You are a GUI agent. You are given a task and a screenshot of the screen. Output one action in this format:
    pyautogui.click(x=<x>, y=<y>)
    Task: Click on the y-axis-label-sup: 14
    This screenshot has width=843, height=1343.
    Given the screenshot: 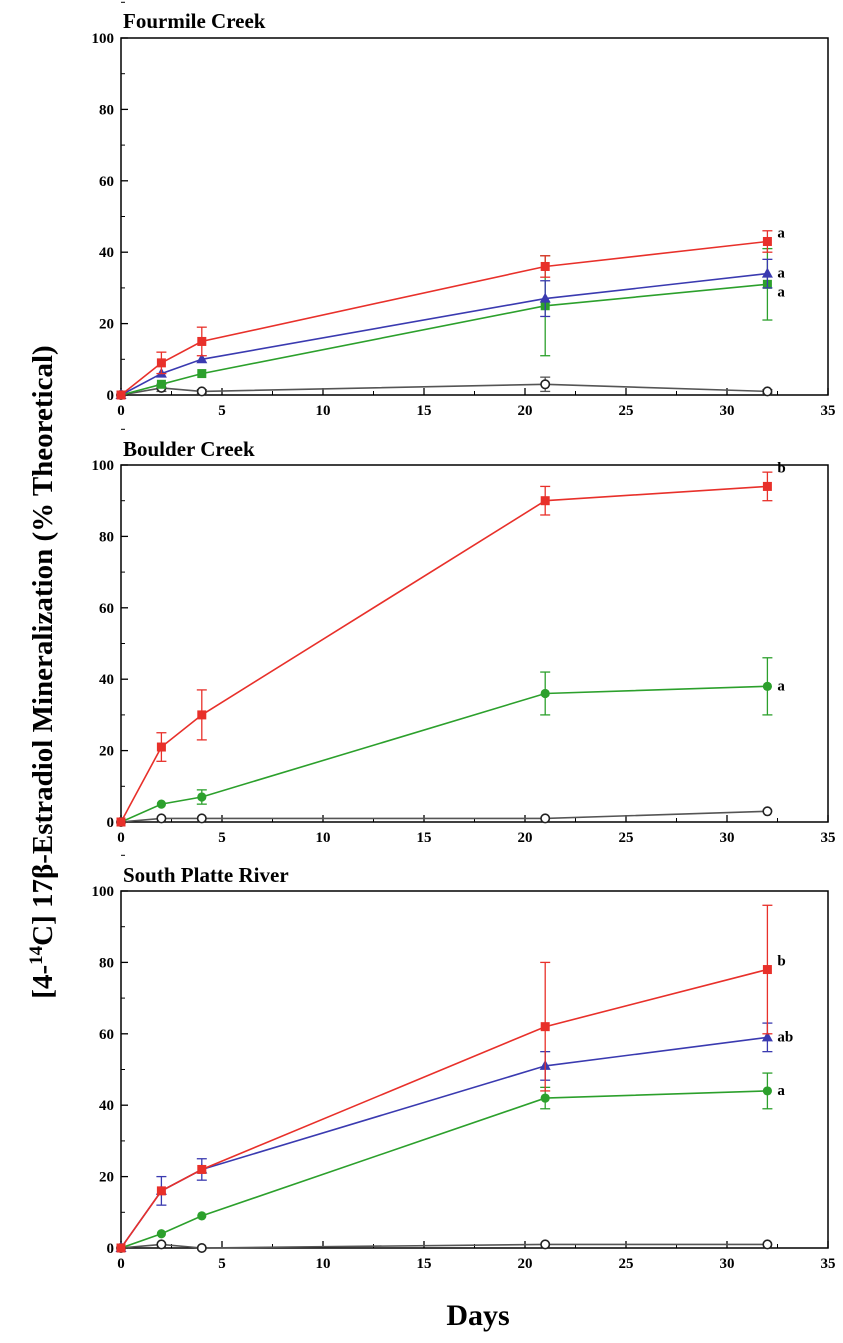 What is the action you would take?
    pyautogui.click(x=36, y=955)
    